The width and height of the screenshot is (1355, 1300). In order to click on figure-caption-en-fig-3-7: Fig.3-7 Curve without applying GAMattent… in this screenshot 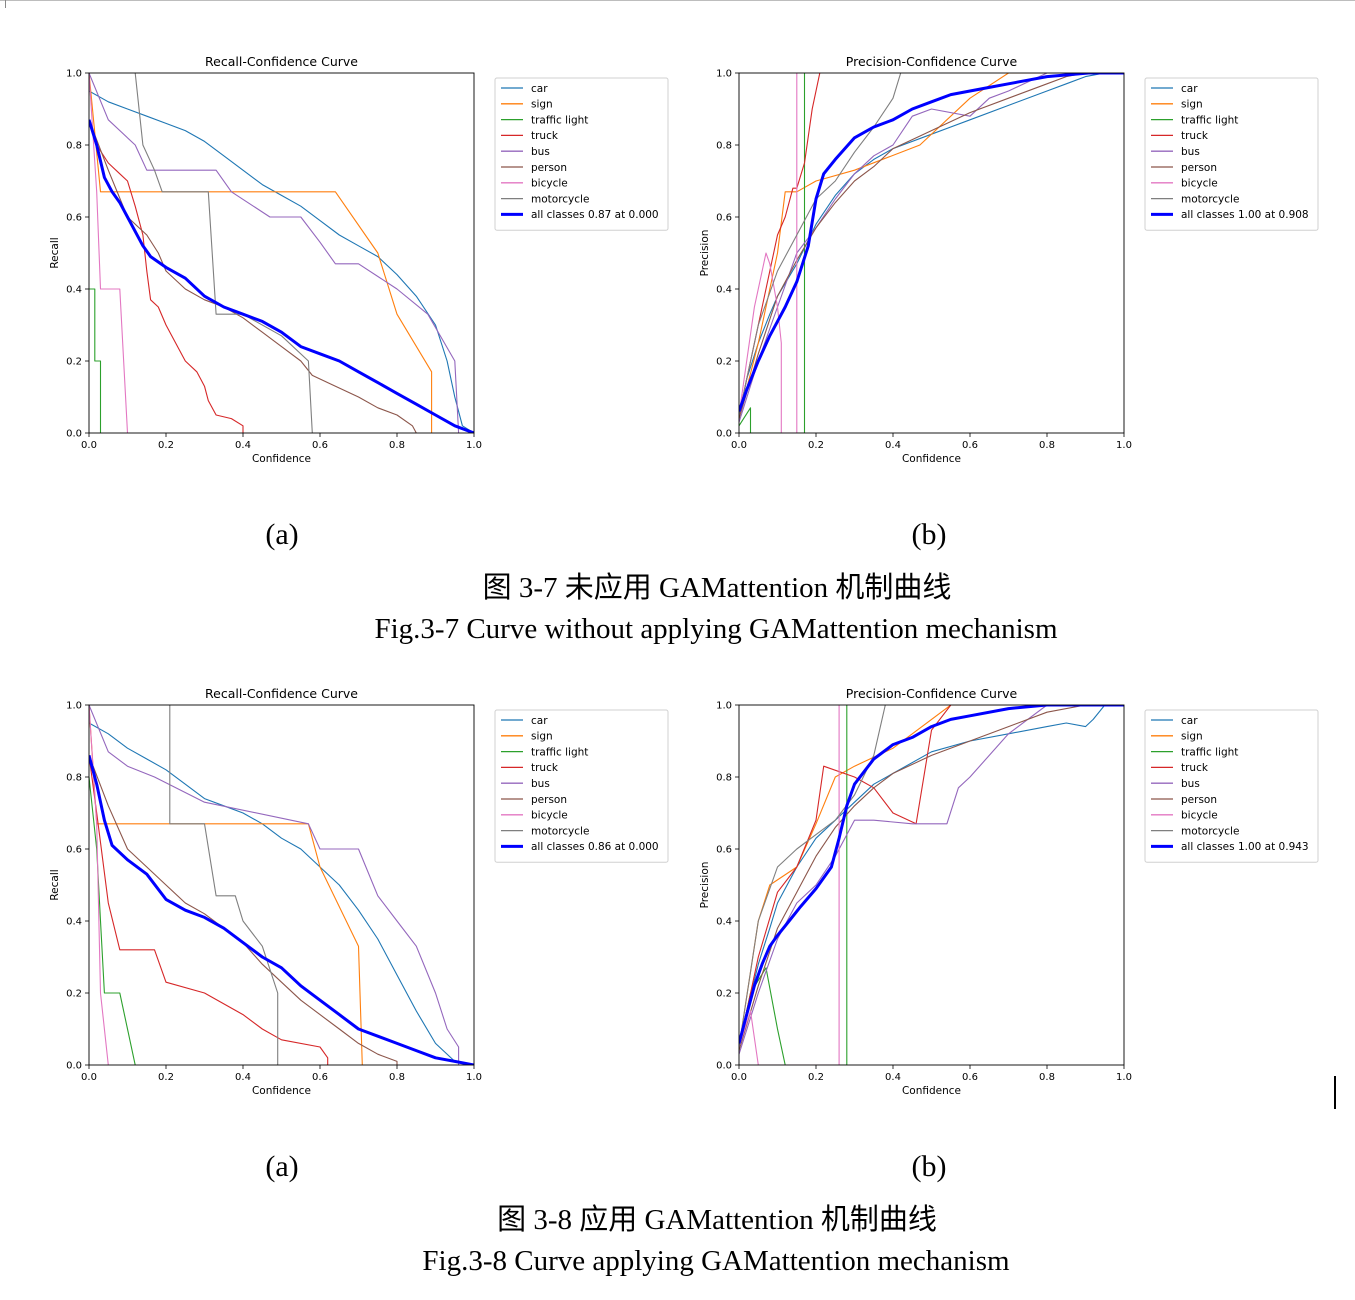, I will do `click(716, 629)`.